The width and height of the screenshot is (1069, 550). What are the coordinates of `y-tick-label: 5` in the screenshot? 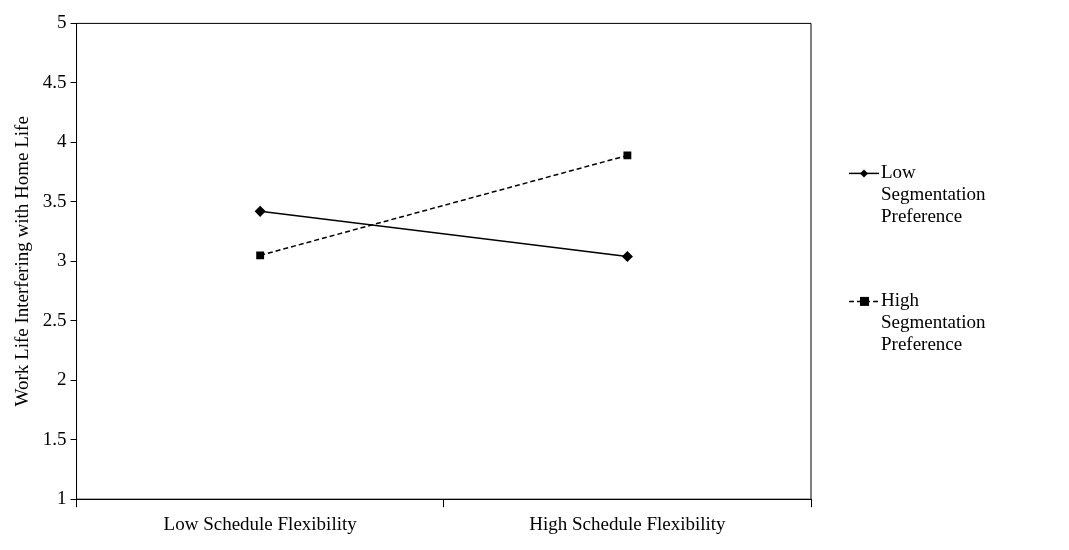 It's located at (62, 22).